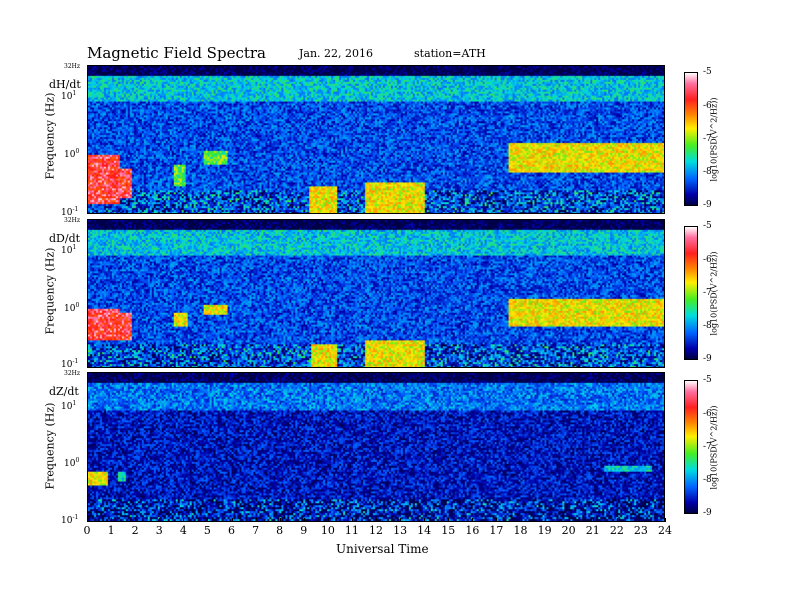 The image size is (792, 612). What do you see at coordinates (64, 391) in the screenshot?
I see `panel-component-label: dZ/dt` at bounding box center [64, 391].